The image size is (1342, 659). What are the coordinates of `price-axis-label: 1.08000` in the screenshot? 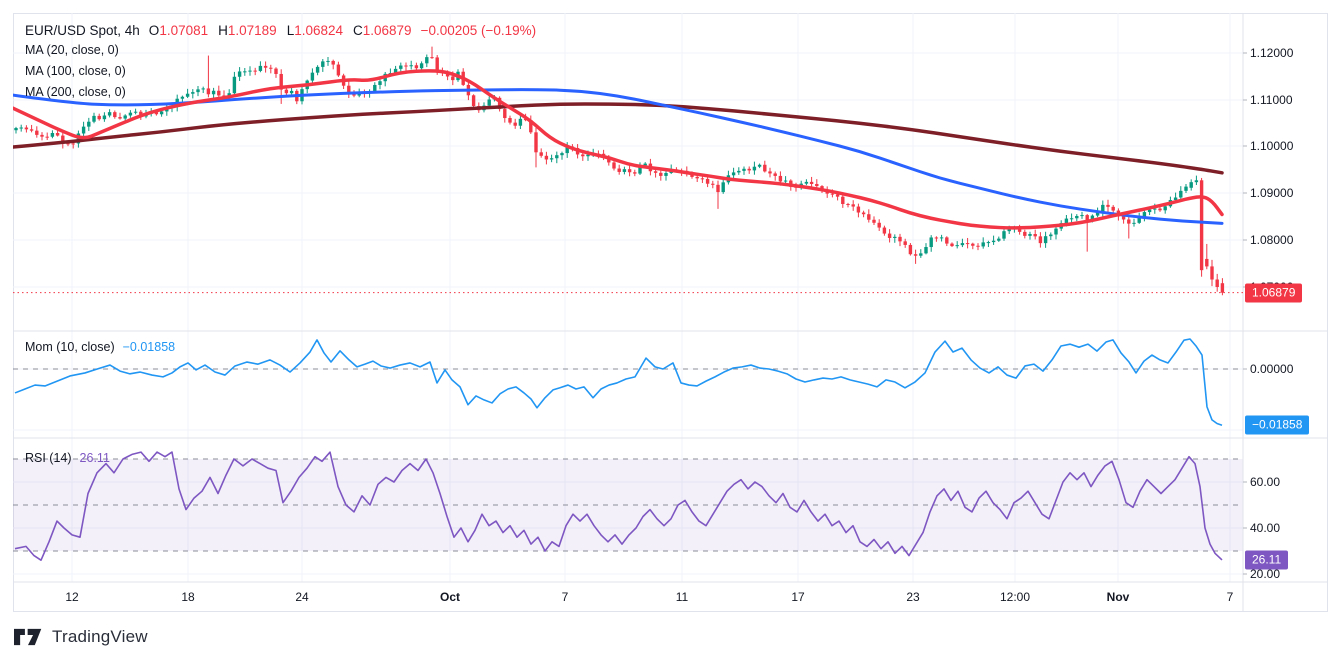 It's located at (1272, 240).